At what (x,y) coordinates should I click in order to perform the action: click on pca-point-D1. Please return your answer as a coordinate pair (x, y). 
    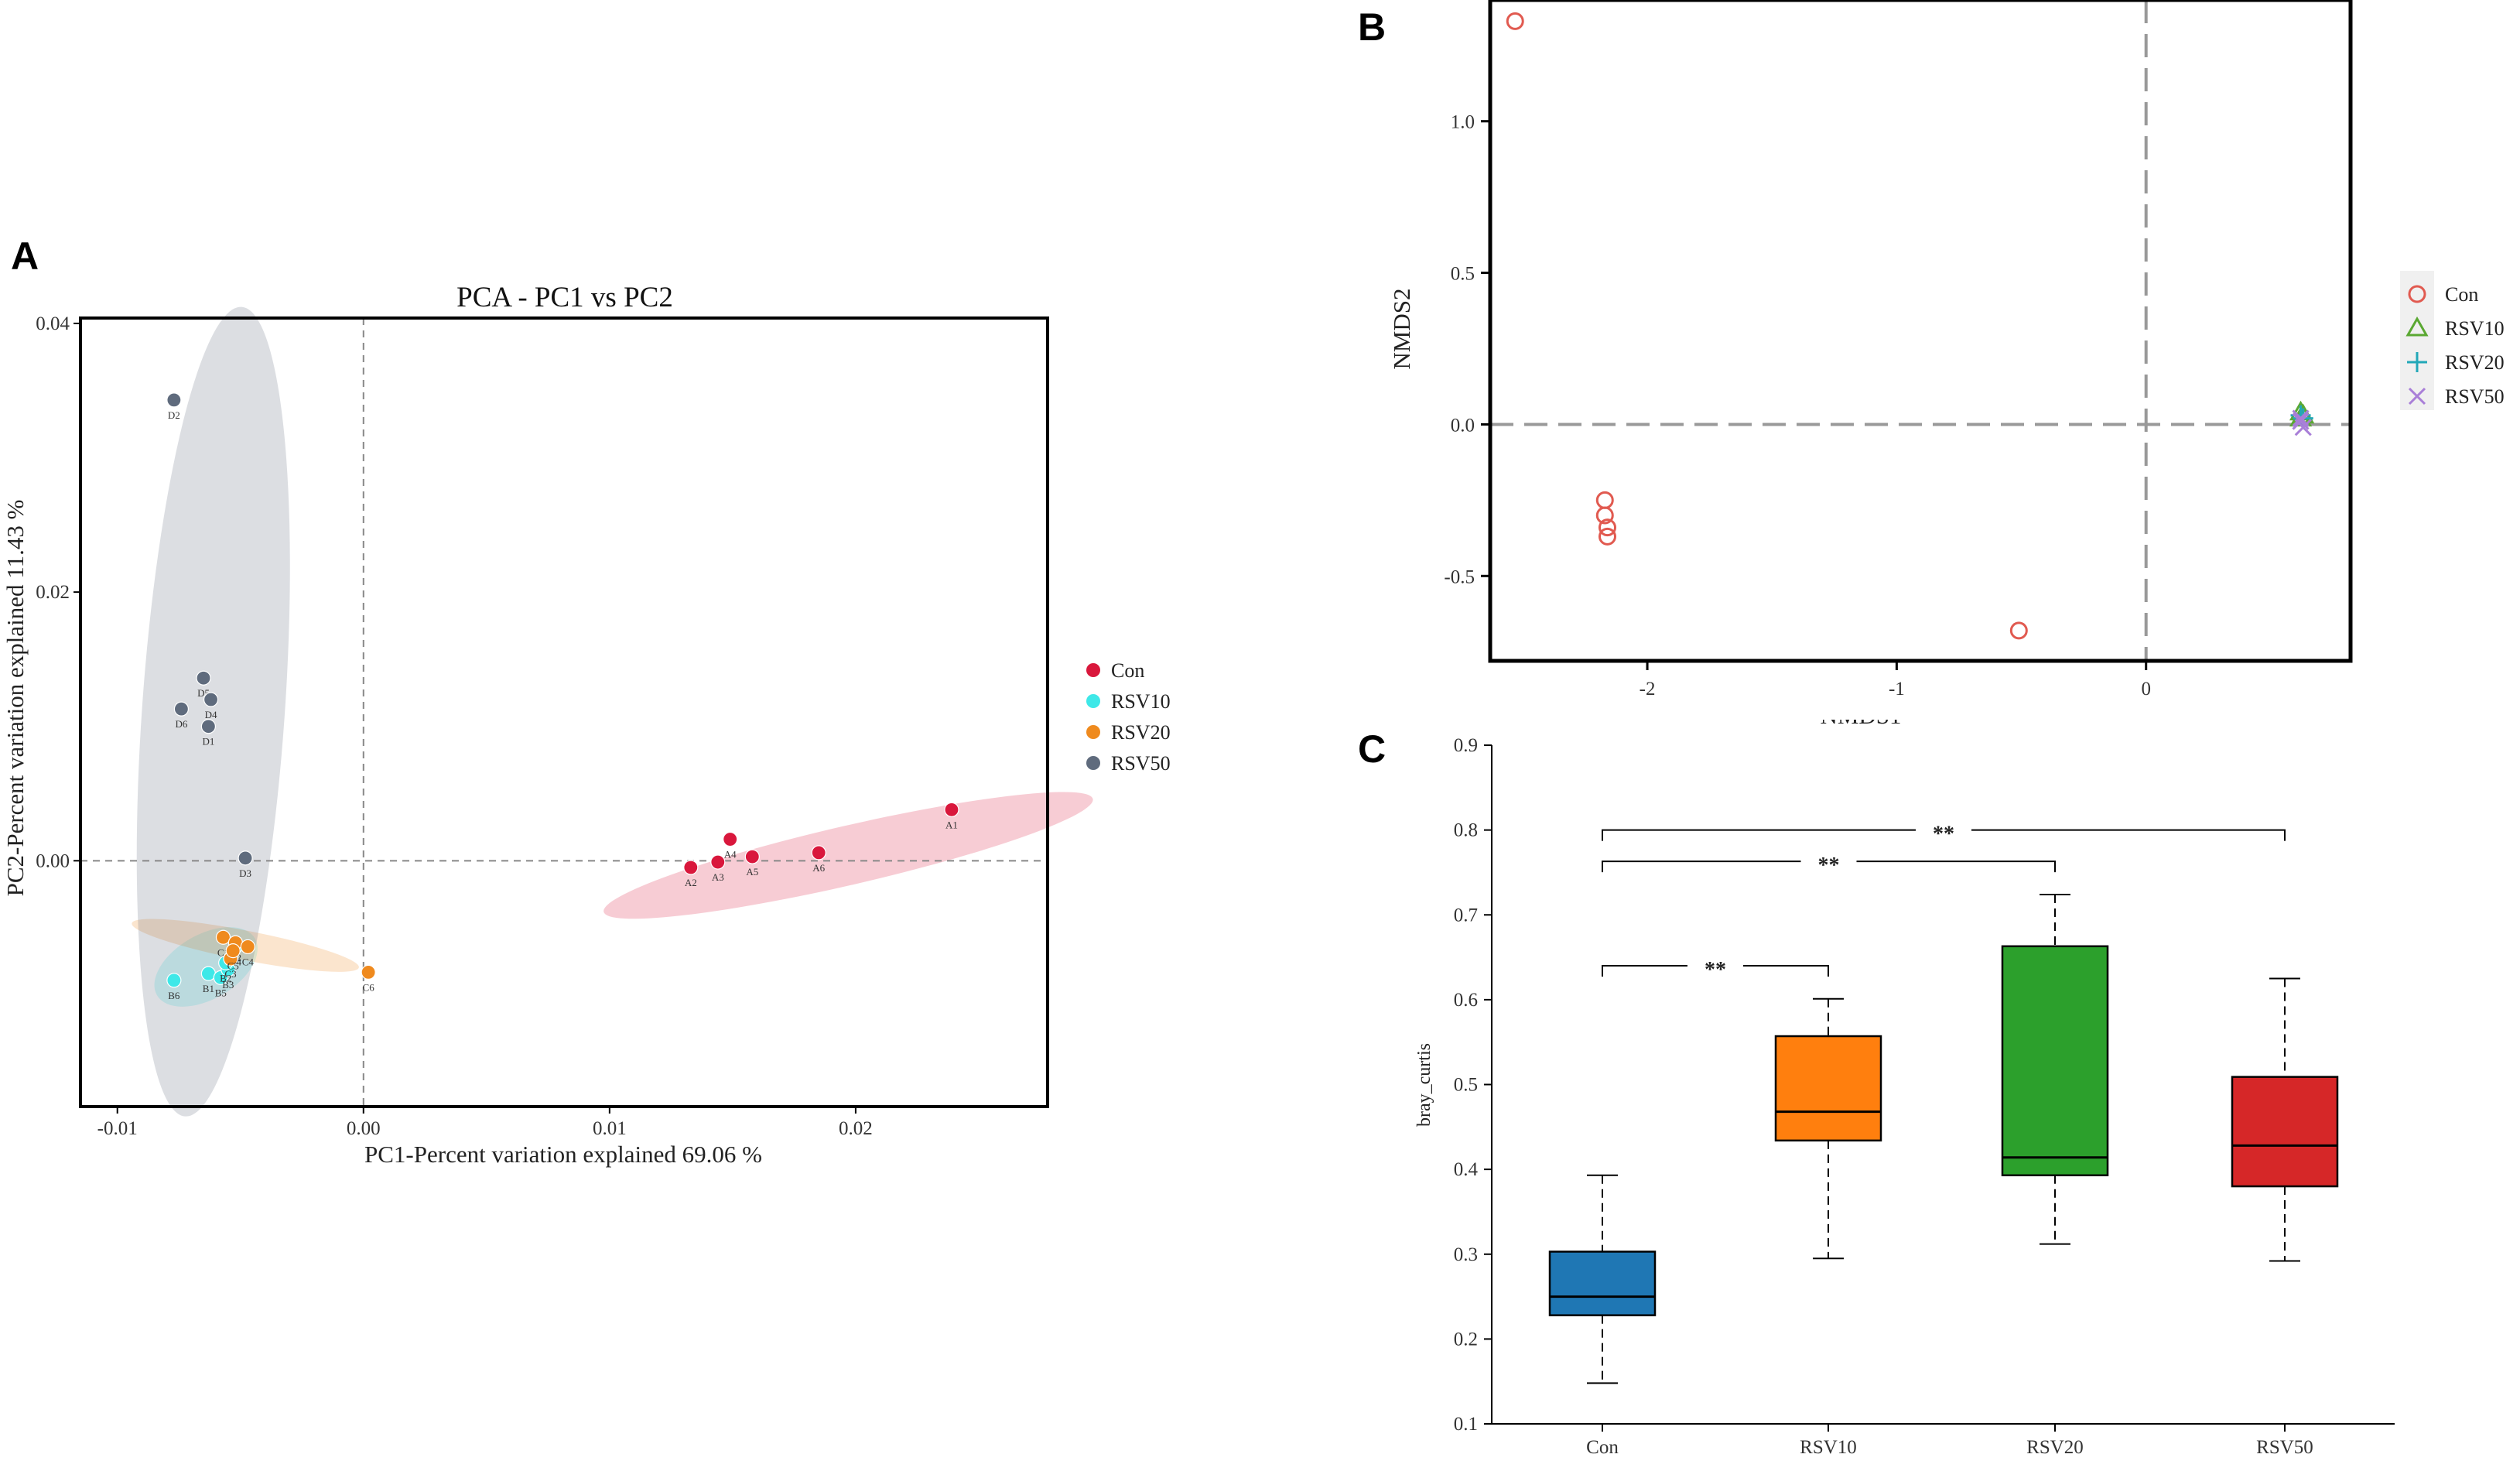
    Looking at the image, I should click on (208, 726).